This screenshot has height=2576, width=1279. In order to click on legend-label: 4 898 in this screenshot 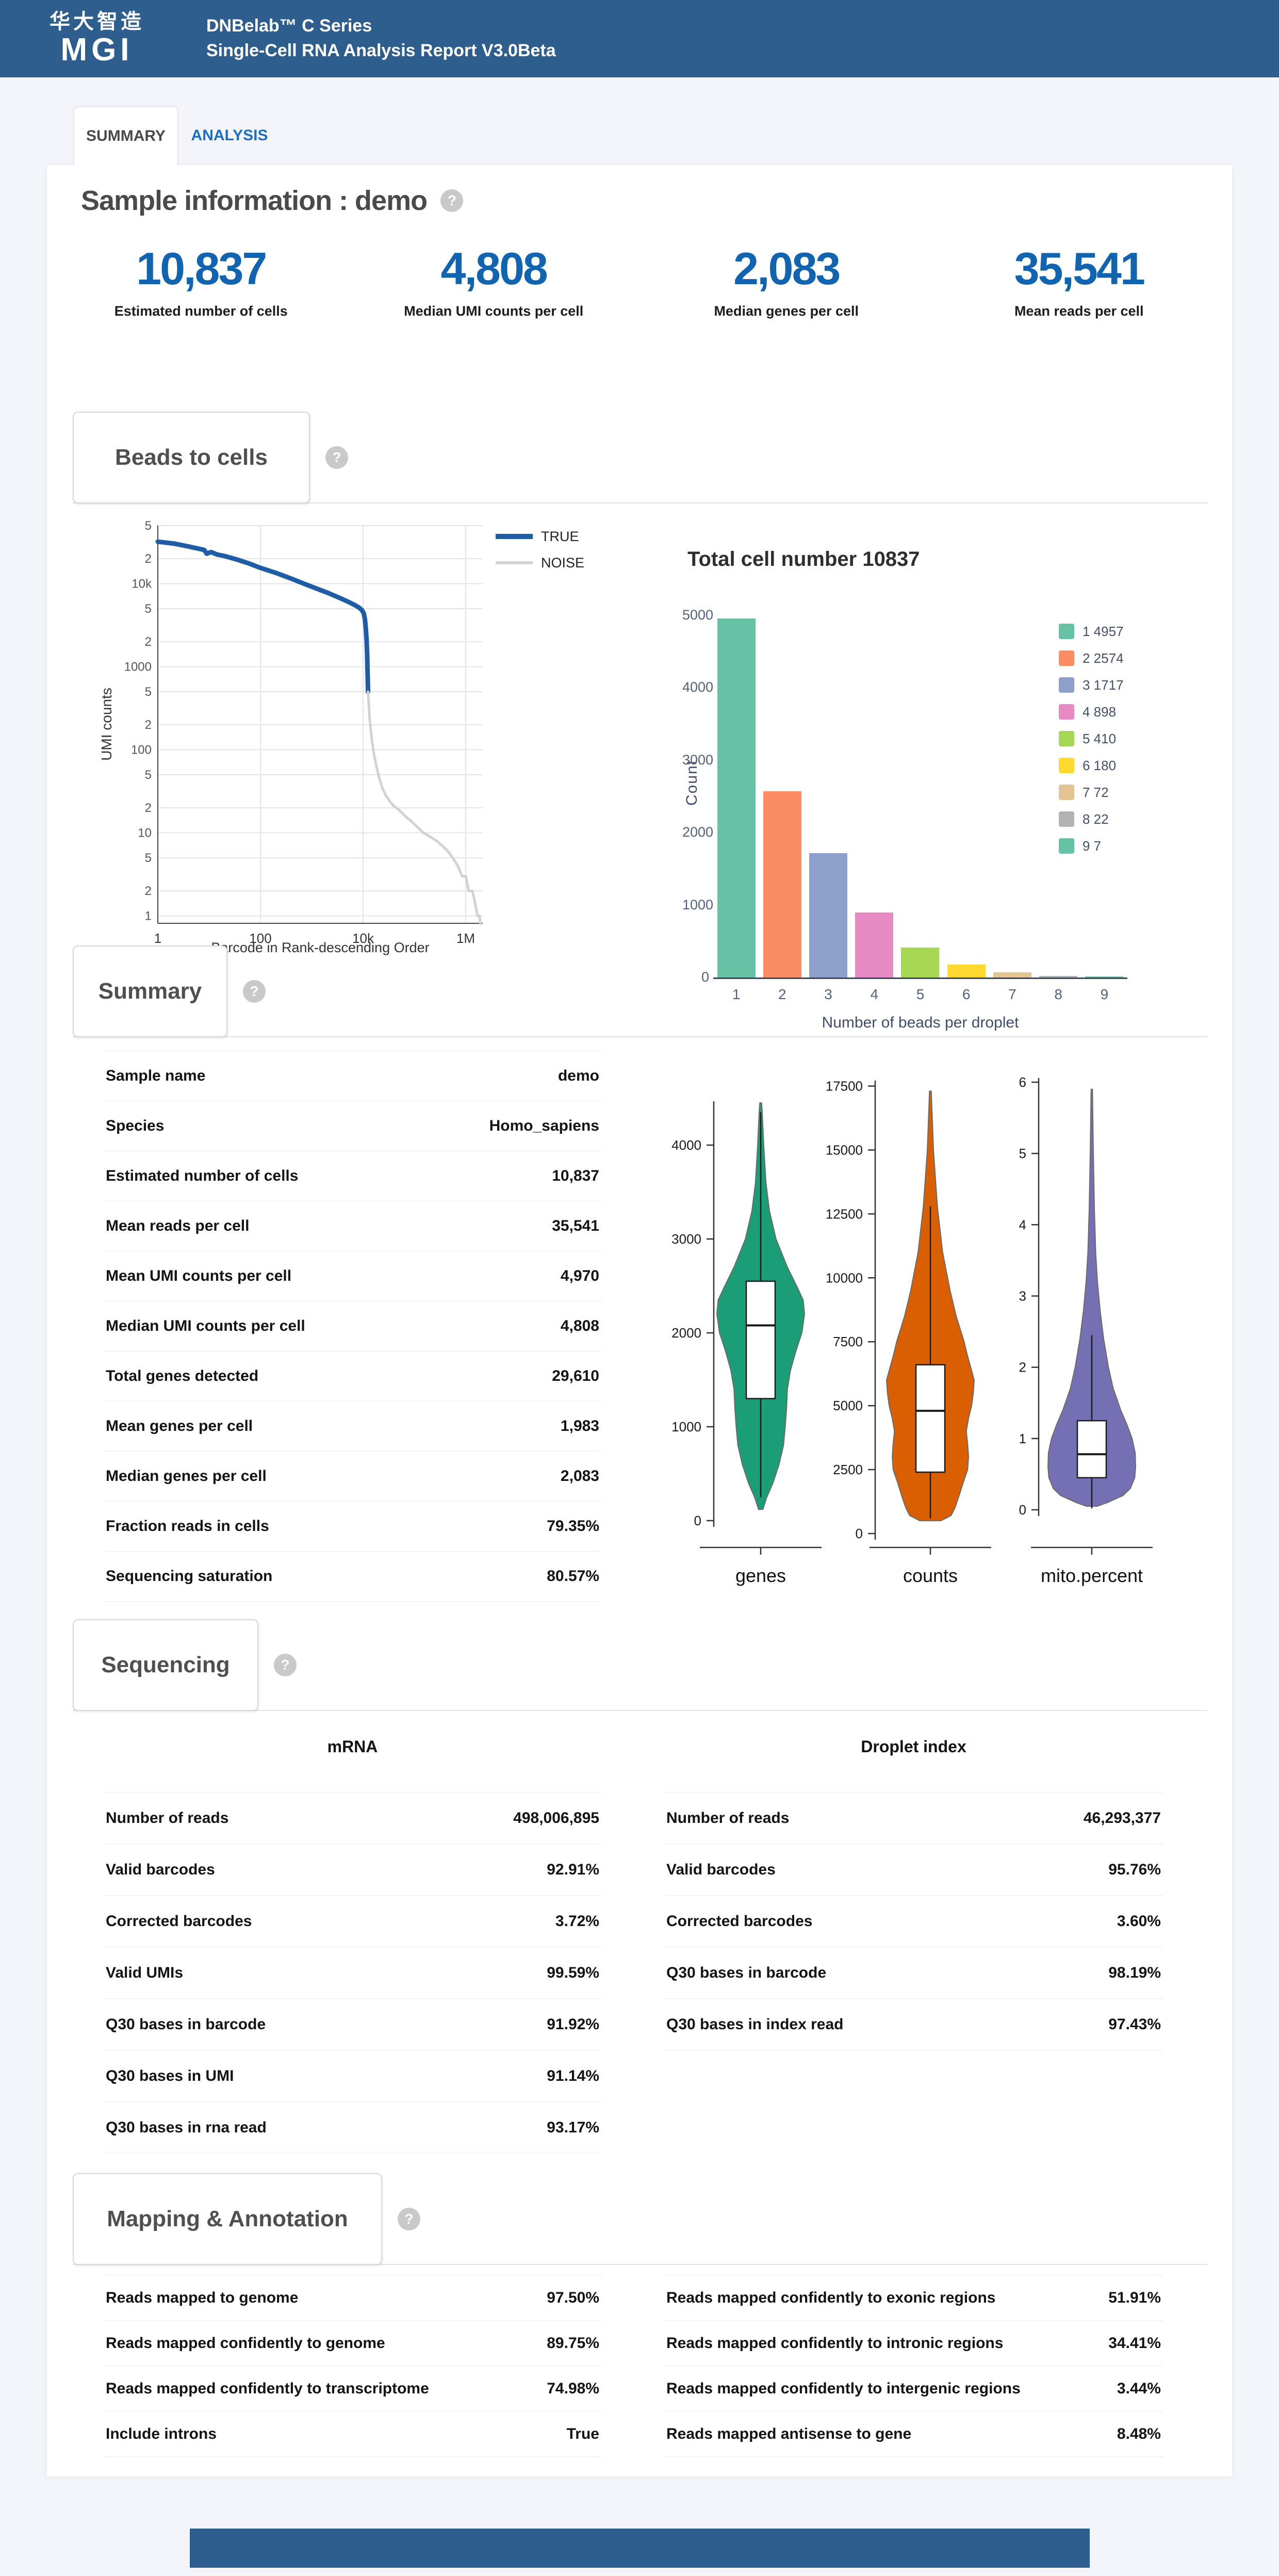, I will do `click(1100, 712)`.